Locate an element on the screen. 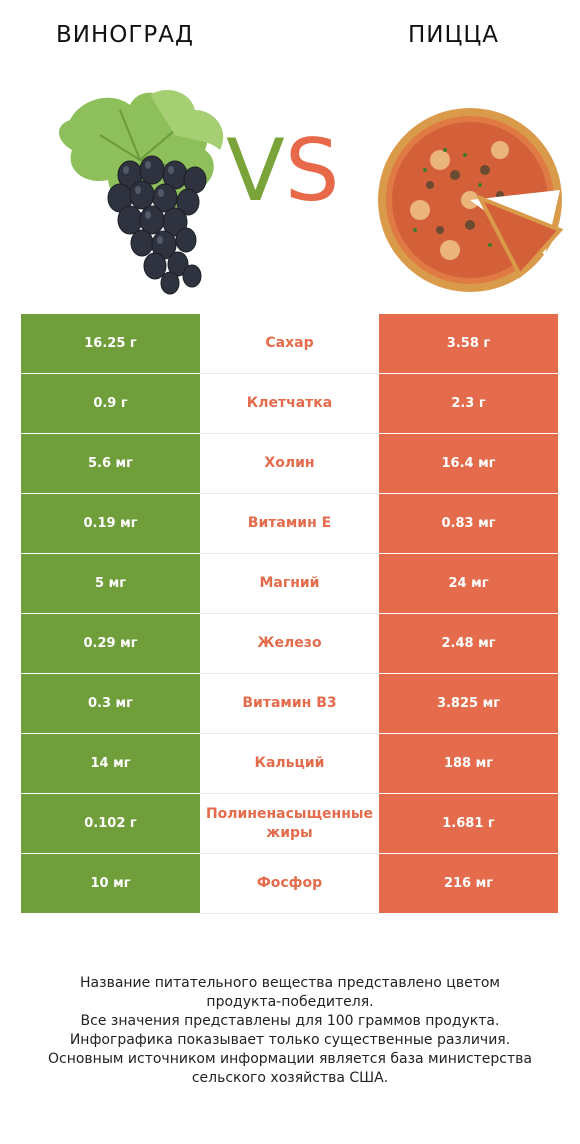 Image resolution: width=580 pixels, height=1144 pixels. left-value: 0.29 мг is located at coordinates (110, 644).